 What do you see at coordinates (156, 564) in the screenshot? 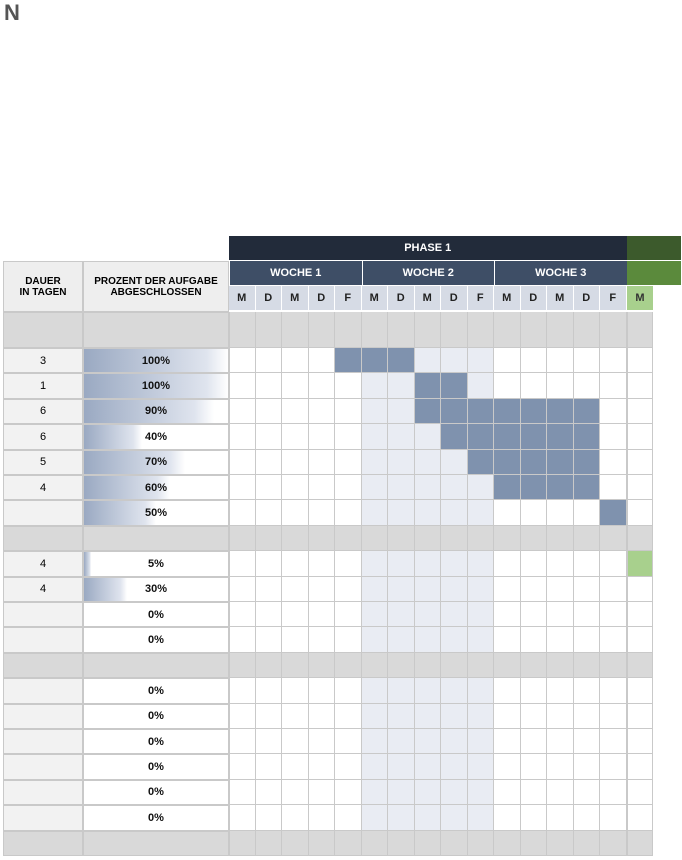
I see `percent-cell: 5%` at bounding box center [156, 564].